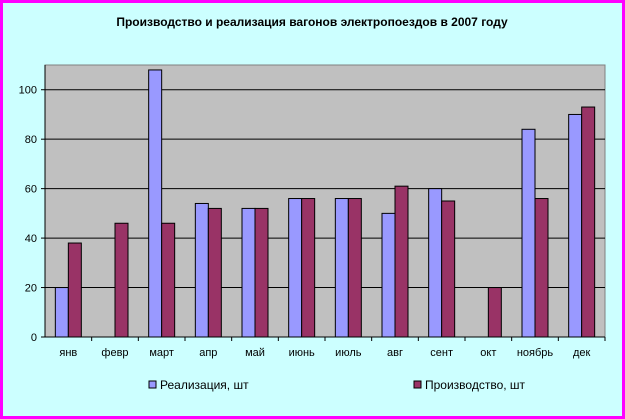  Describe the element at coordinates (161, 353) in the screenshot. I see `x-tick-label: март` at that location.